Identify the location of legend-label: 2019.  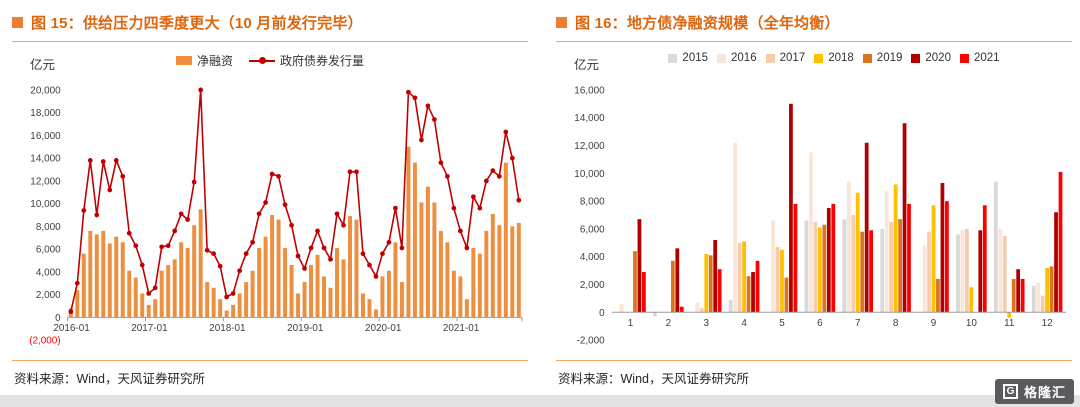
(889, 58).